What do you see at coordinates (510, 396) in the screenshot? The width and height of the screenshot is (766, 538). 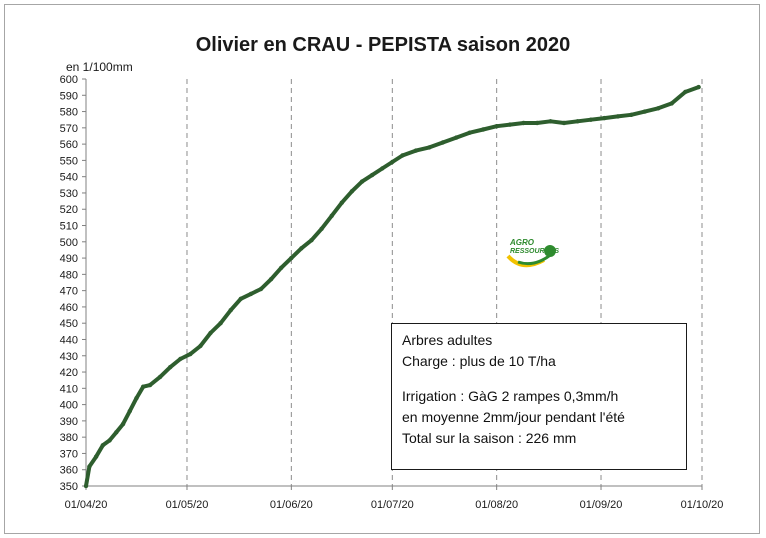 I see `note-line-irrigation: Irrigation : GàG 2 rampes 0,3mm/h` at bounding box center [510, 396].